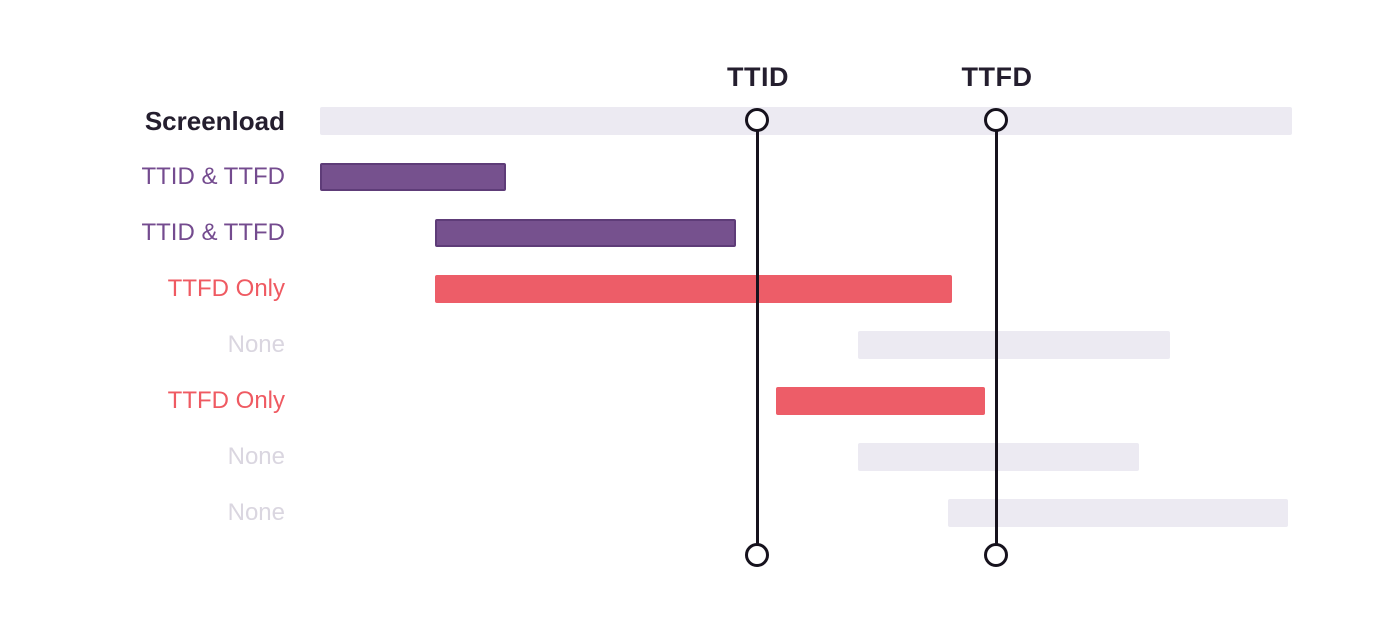 The height and width of the screenshot is (627, 1400). I want to click on ttid-marker-title: TTID, so click(757, 77).